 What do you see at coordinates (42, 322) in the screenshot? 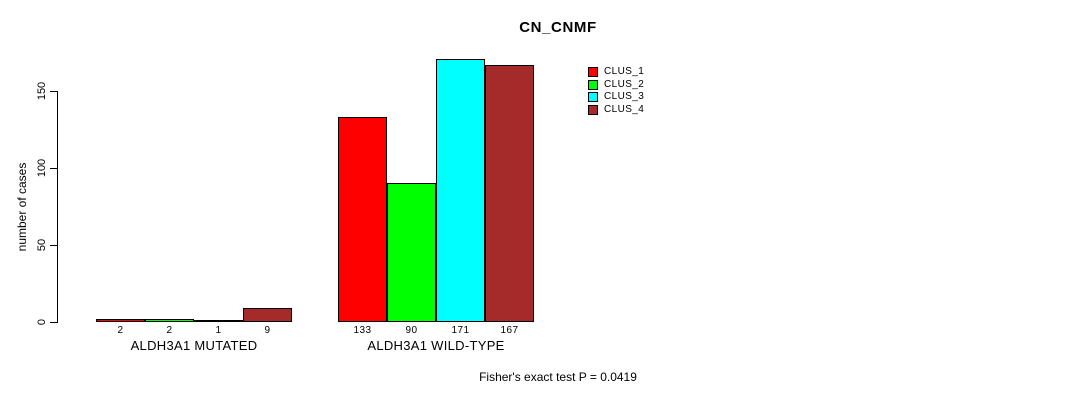
I see `y-tick-label: 0` at bounding box center [42, 322].